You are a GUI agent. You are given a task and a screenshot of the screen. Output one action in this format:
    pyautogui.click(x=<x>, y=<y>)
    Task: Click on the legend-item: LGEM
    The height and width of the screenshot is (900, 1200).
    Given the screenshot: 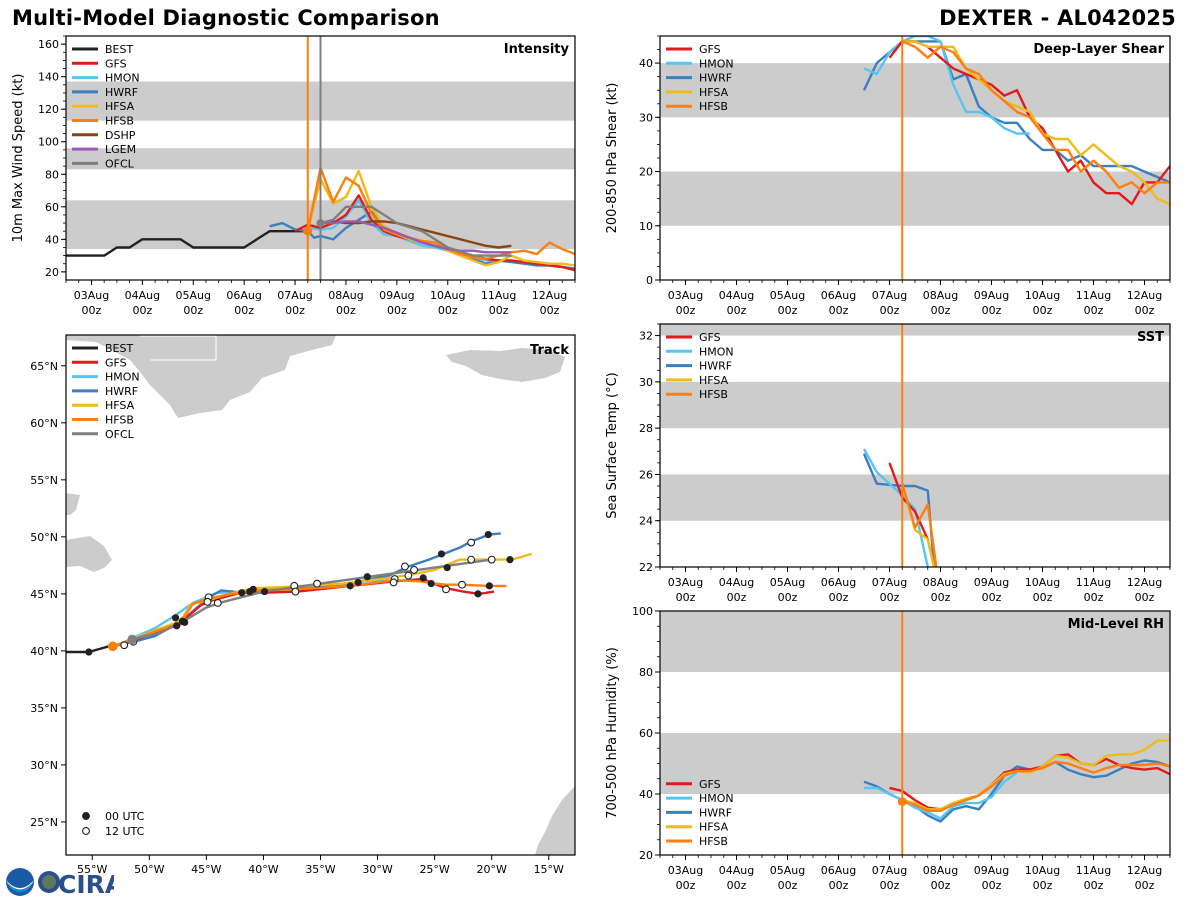 What is the action you would take?
    pyautogui.click(x=104, y=149)
    